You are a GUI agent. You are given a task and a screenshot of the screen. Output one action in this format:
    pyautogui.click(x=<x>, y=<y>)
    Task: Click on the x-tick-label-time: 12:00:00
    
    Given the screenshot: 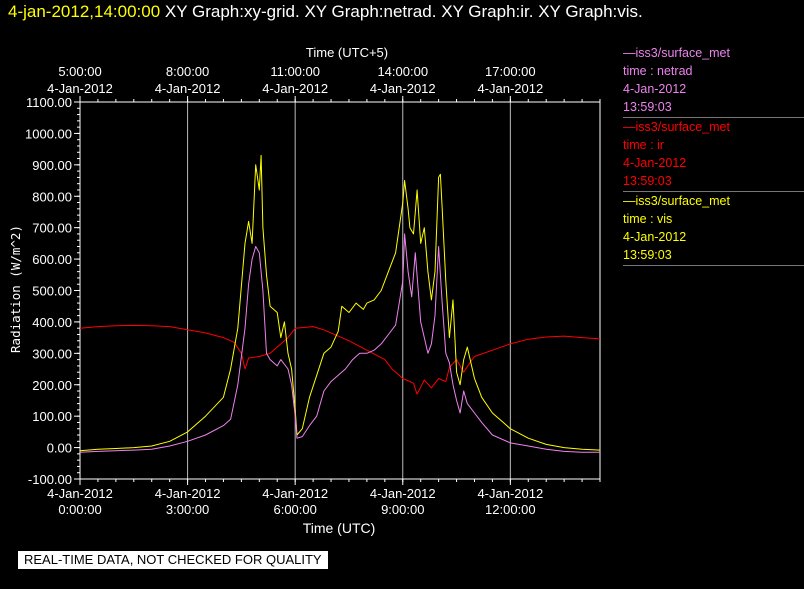 What is the action you would take?
    pyautogui.click(x=510, y=509)
    